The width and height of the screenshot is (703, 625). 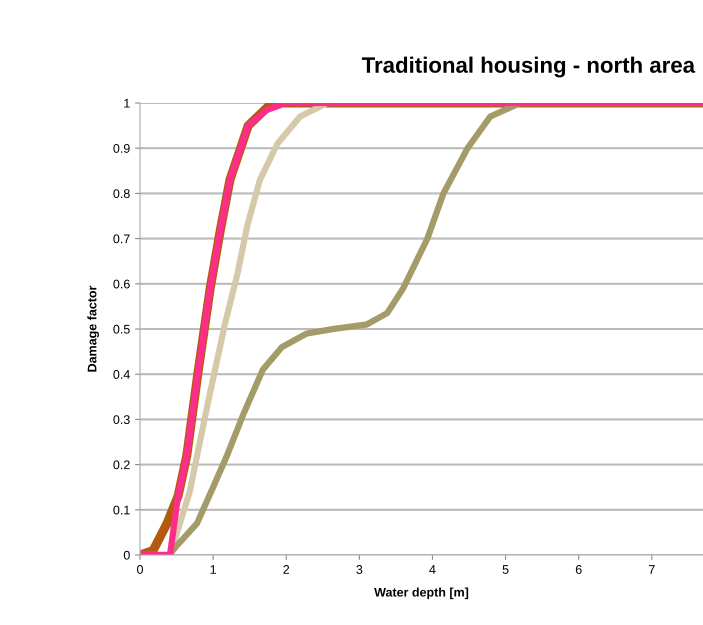 What do you see at coordinates (432, 569) in the screenshot?
I see `x-tick-label: 4` at bounding box center [432, 569].